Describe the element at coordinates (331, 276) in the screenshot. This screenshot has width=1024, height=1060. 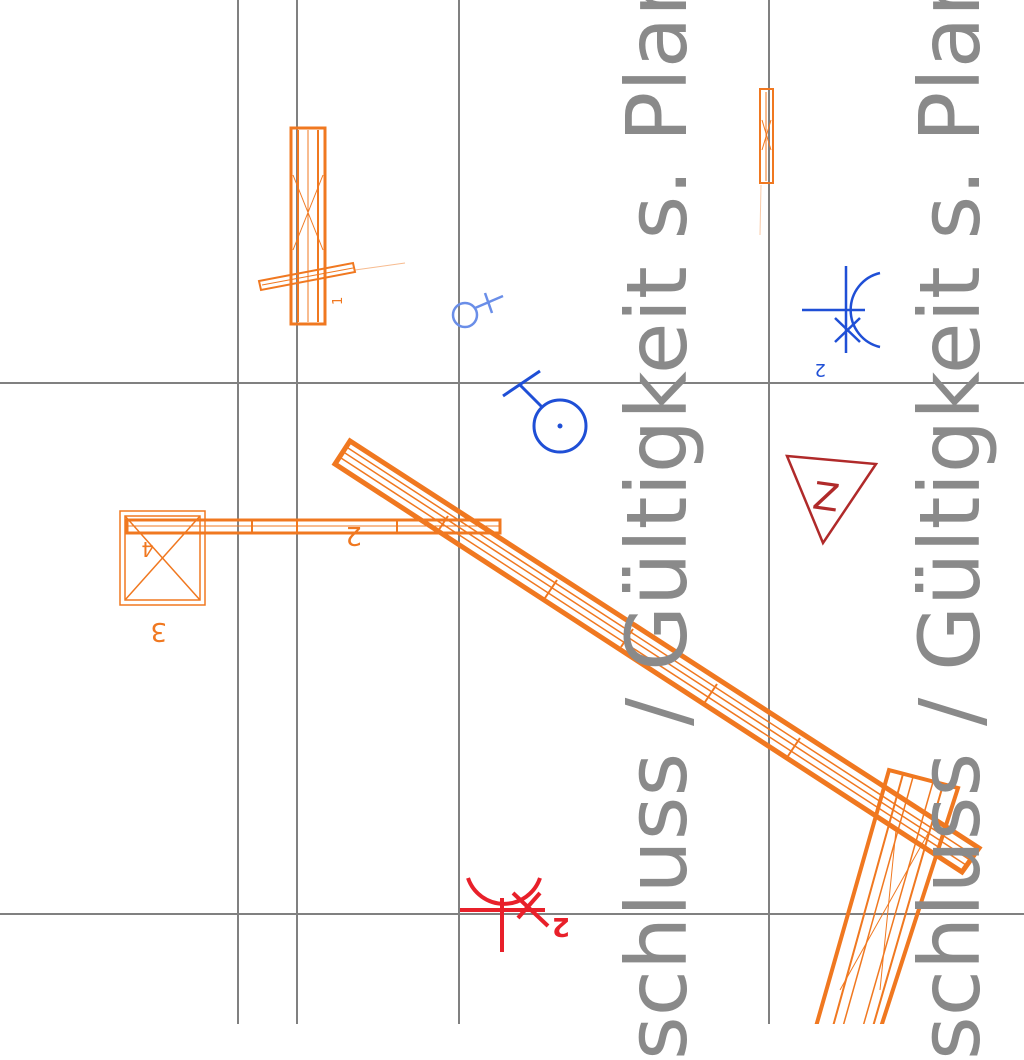
I see `small-plank-element` at that location.